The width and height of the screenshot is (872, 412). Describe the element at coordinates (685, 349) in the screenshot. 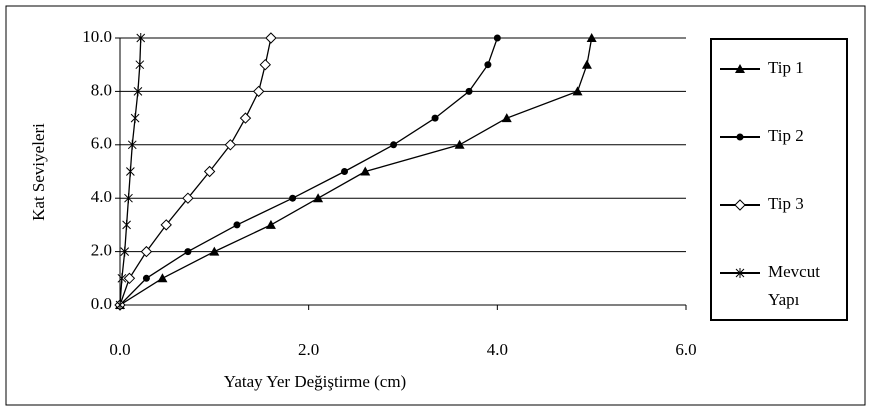

I see `x-tick-label: 6.0` at that location.